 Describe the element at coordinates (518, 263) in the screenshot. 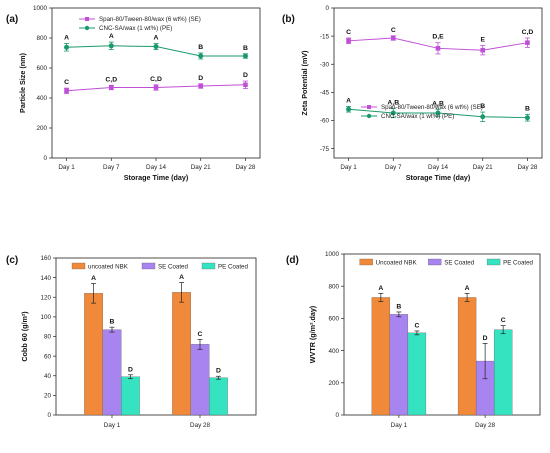

I see `legend-label: PE Coated` at that location.